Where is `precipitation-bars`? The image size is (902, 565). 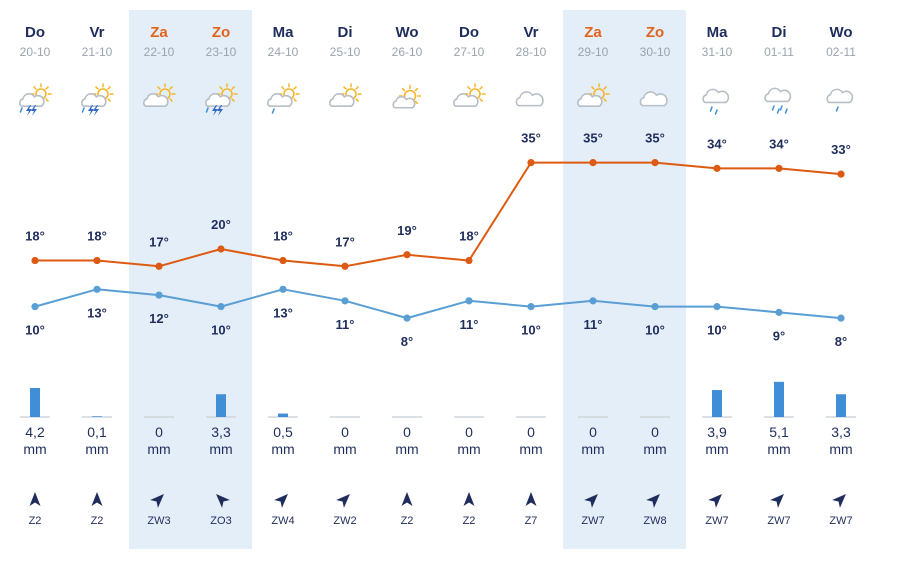
precipitation-bars is located at coordinates (438, 399).